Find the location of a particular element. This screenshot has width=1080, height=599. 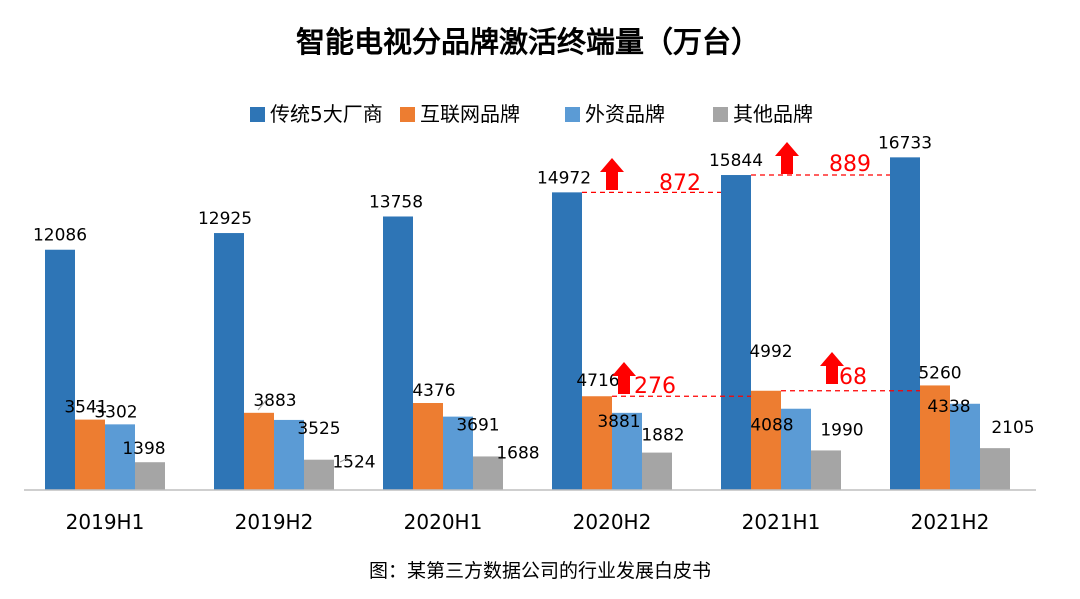

x-tick-label-5: 2021H2 is located at coordinates (950, 522).